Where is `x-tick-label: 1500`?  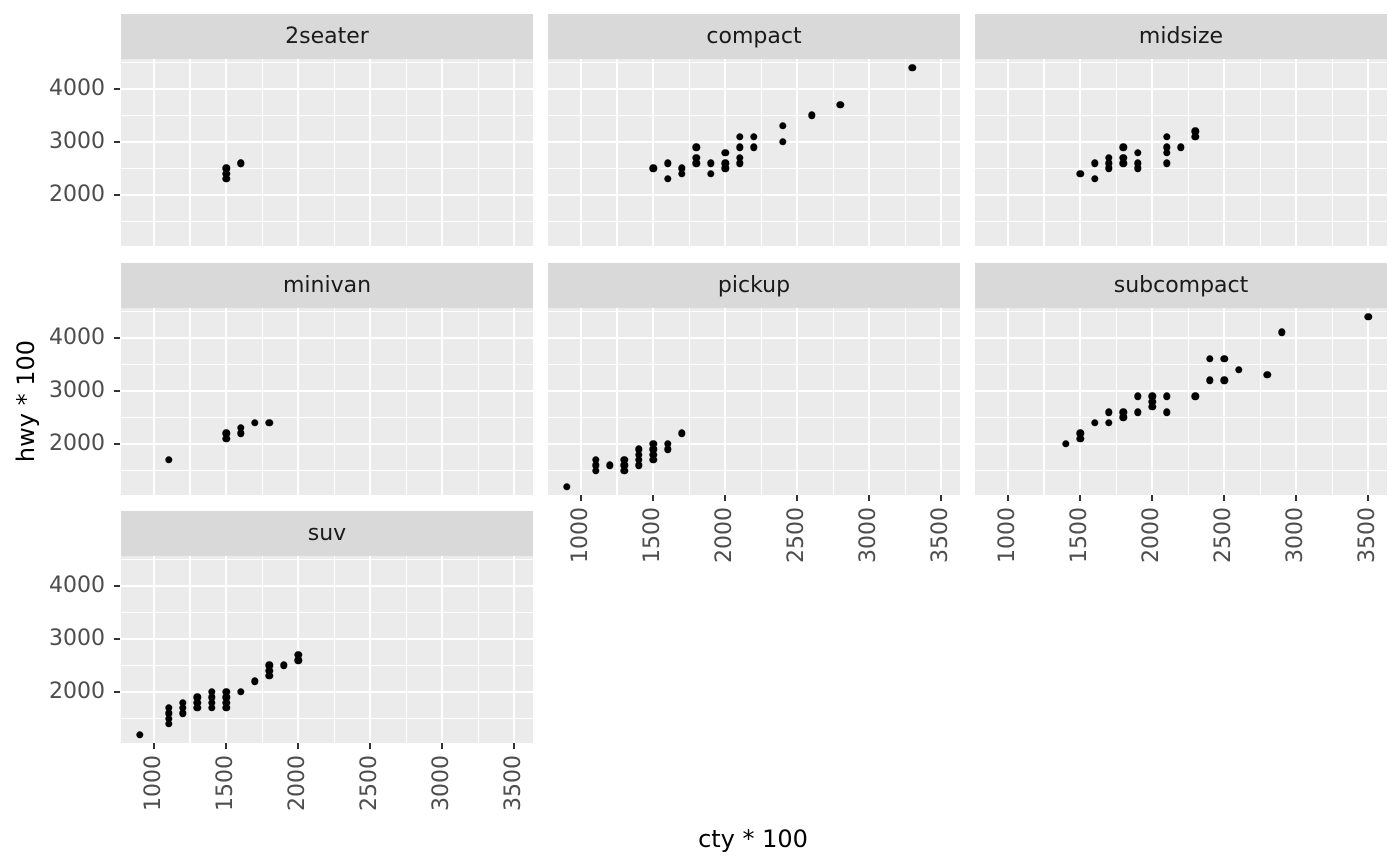 x-tick-label: 1500 is located at coordinates (1080, 535).